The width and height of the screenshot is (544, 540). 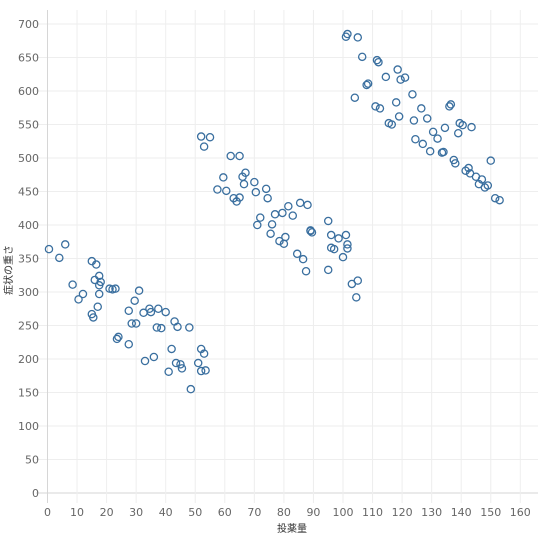 I want to click on y-tick-label: 200, so click(x=28, y=359).